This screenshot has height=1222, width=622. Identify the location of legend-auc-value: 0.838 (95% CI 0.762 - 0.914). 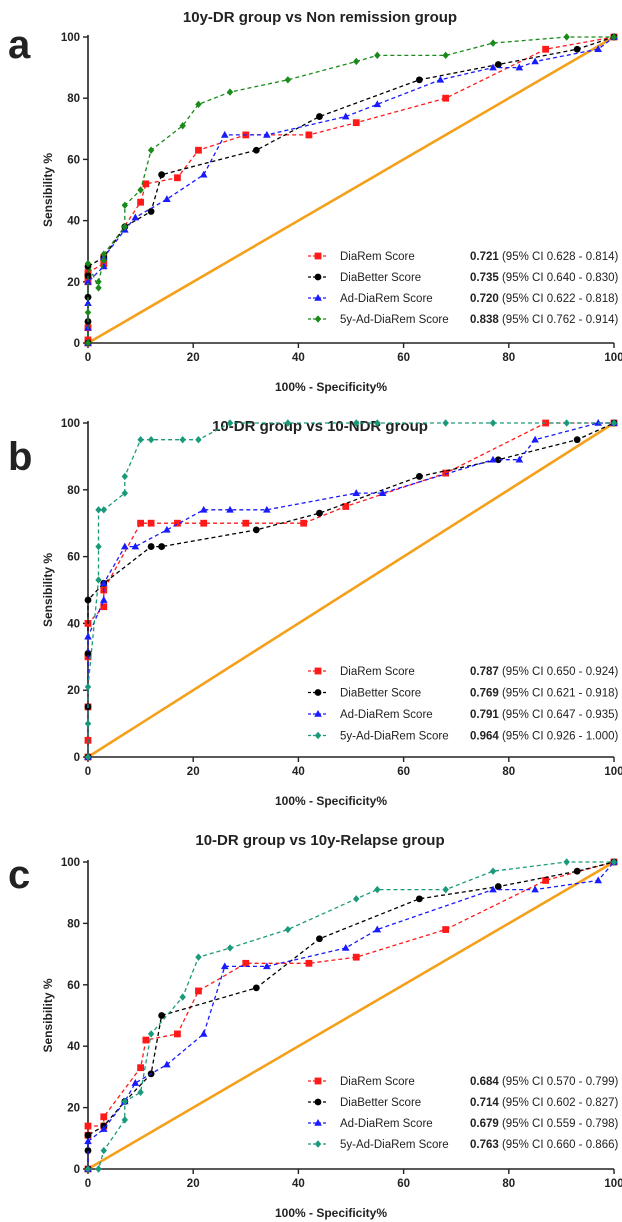
(544, 320).